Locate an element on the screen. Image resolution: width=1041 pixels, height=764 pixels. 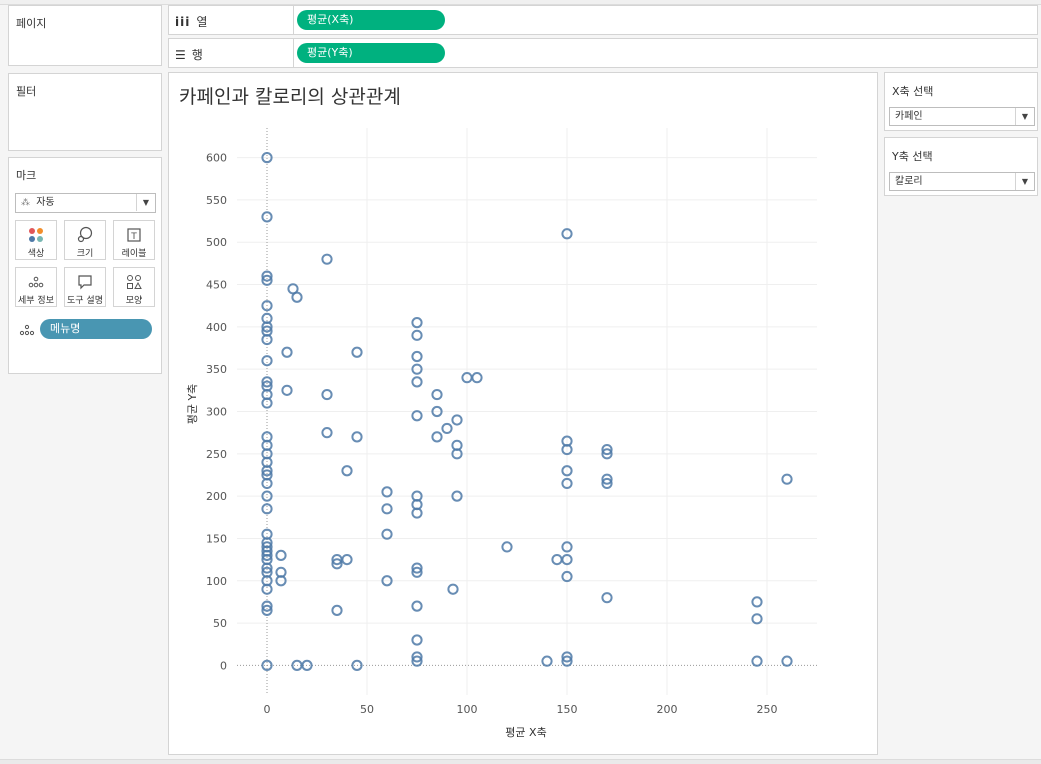
menu-name-pill: 메뉴명 is located at coordinates (96, 329).